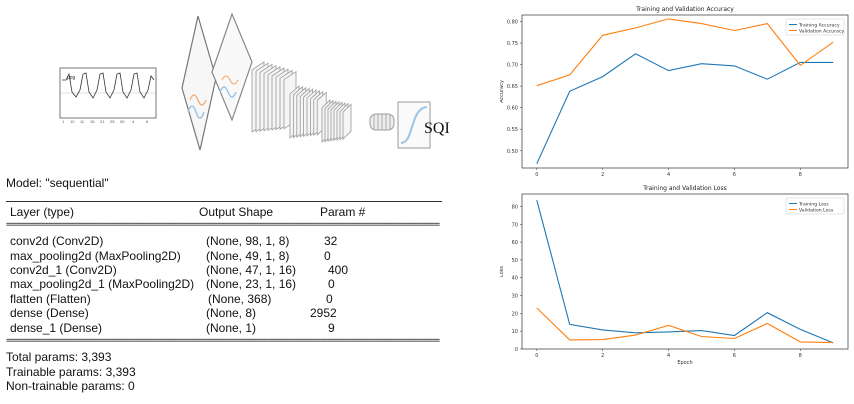 The image size is (854, 404). I want to click on trainable-params: Trainable params: 3,393, so click(71, 372).